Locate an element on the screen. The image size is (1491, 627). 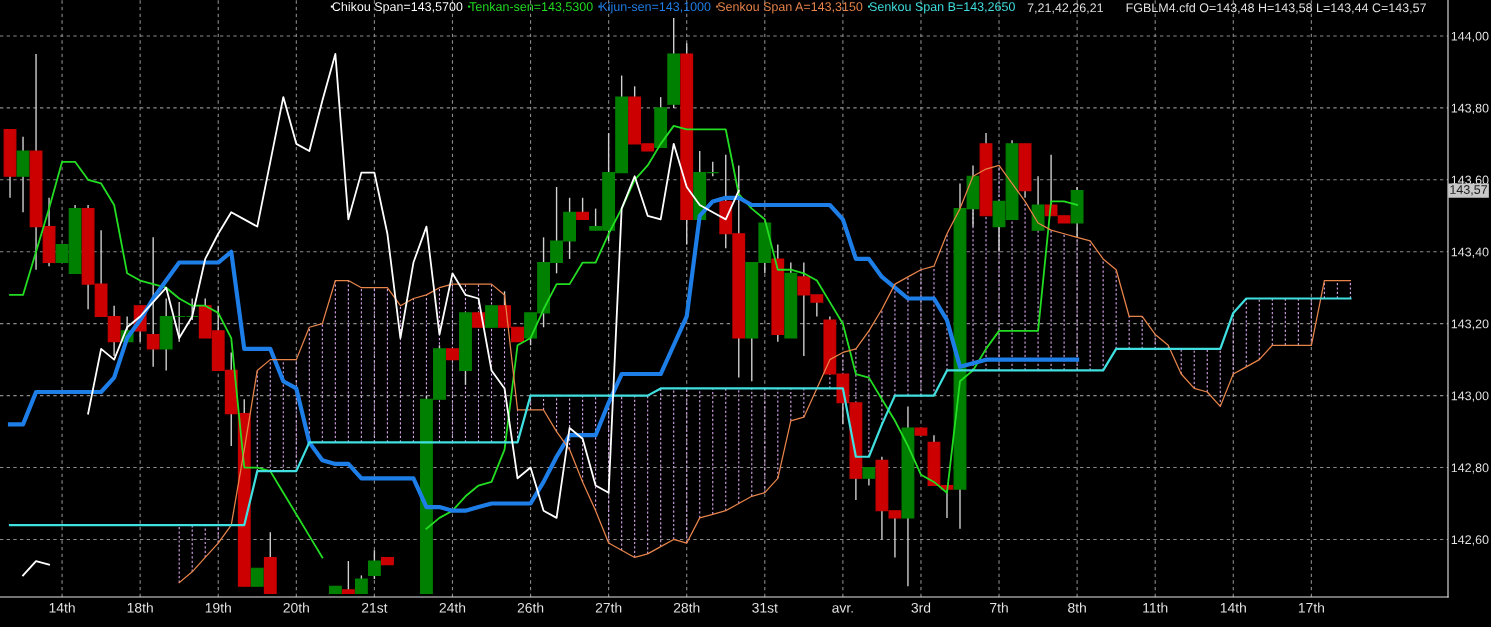
legend-label: Kijun-sen=143,1000 is located at coordinates (655, 7).